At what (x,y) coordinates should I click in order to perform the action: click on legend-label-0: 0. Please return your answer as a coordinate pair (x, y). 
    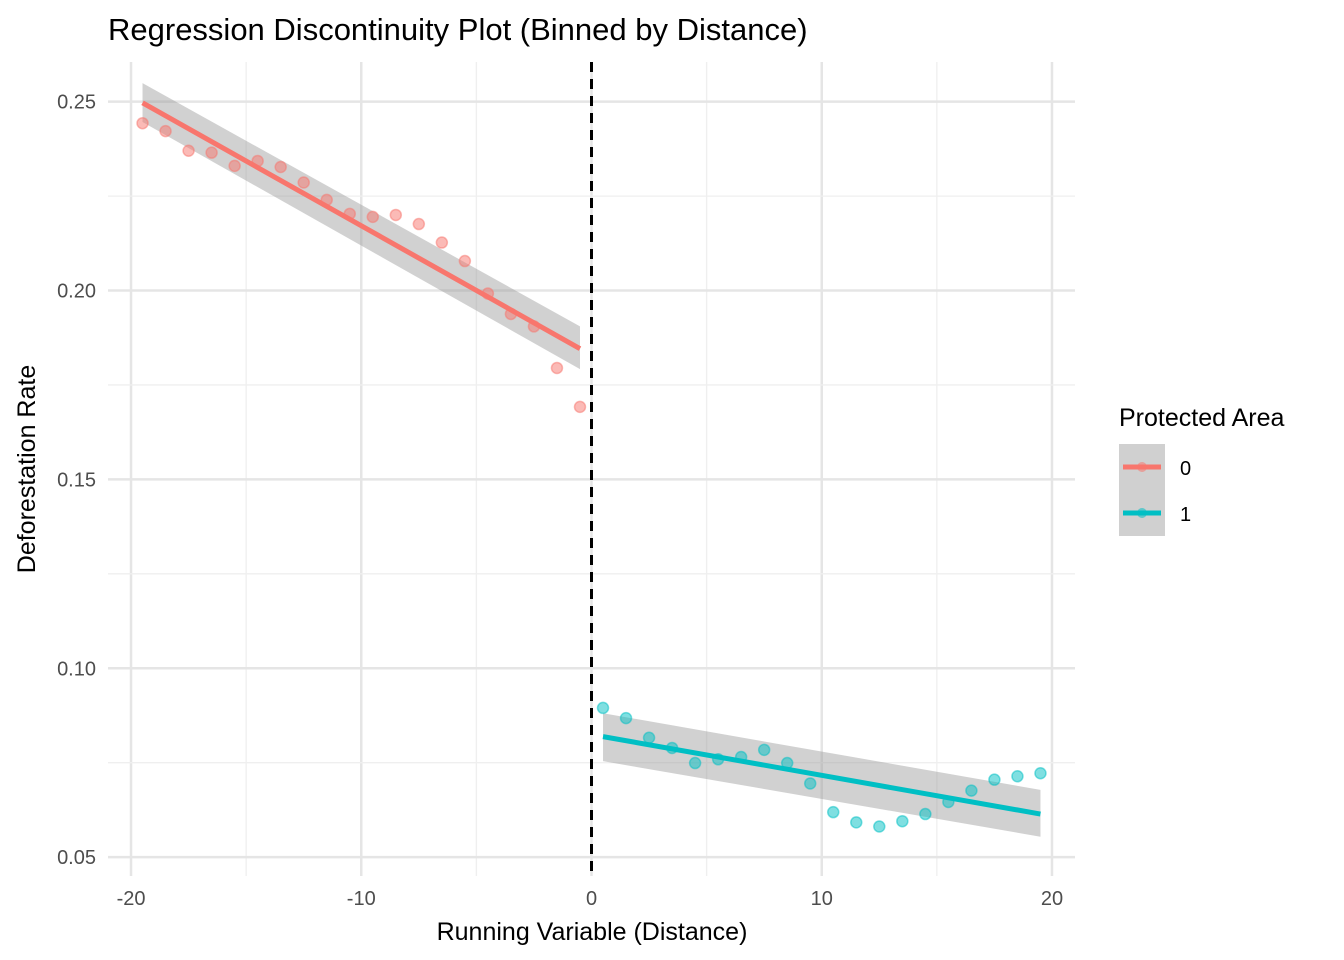
    Looking at the image, I should click on (1185, 469).